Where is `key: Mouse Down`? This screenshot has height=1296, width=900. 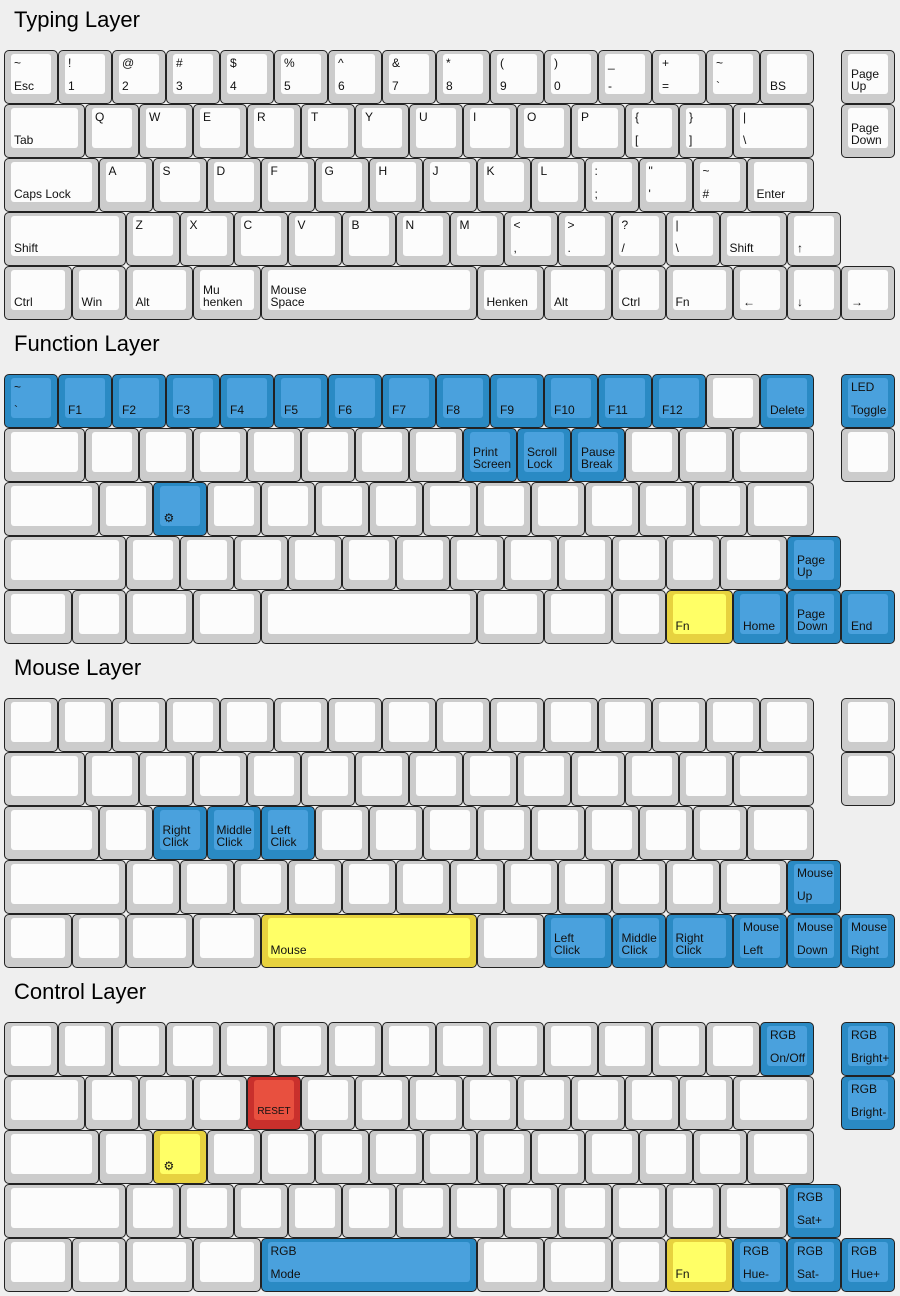 key: Mouse Down is located at coordinates (814, 941).